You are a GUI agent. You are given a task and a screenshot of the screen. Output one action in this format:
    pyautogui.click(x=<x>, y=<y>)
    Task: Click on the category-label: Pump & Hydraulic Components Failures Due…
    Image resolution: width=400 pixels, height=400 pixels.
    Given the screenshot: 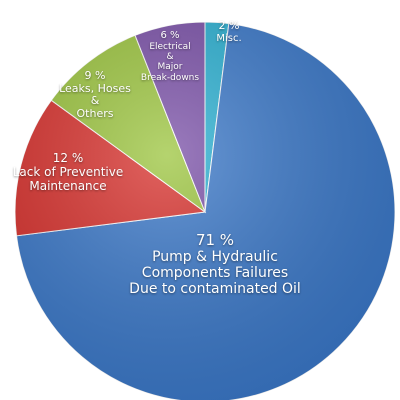 What is the action you would take?
    pyautogui.click(x=215, y=273)
    